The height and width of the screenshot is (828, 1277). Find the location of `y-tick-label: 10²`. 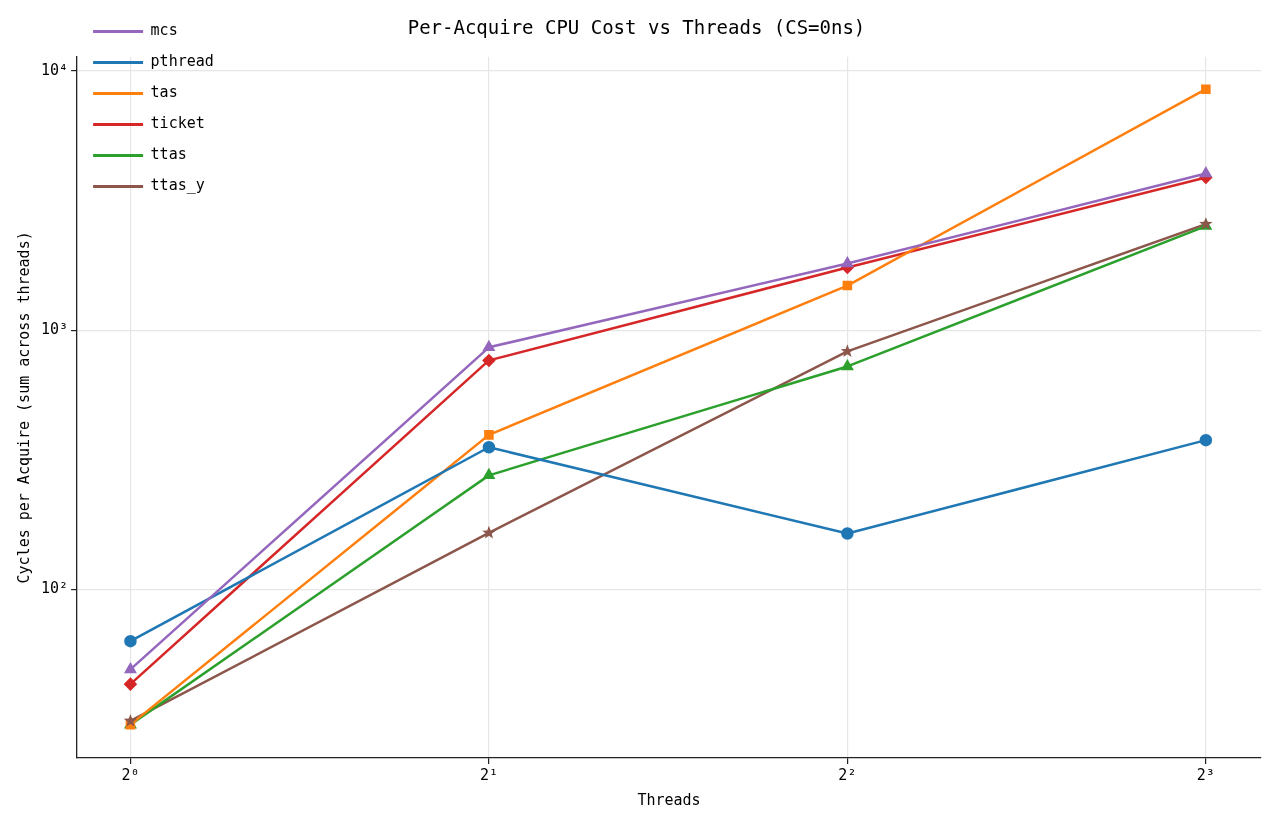

y-tick-label: 10² is located at coordinates (55, 588).